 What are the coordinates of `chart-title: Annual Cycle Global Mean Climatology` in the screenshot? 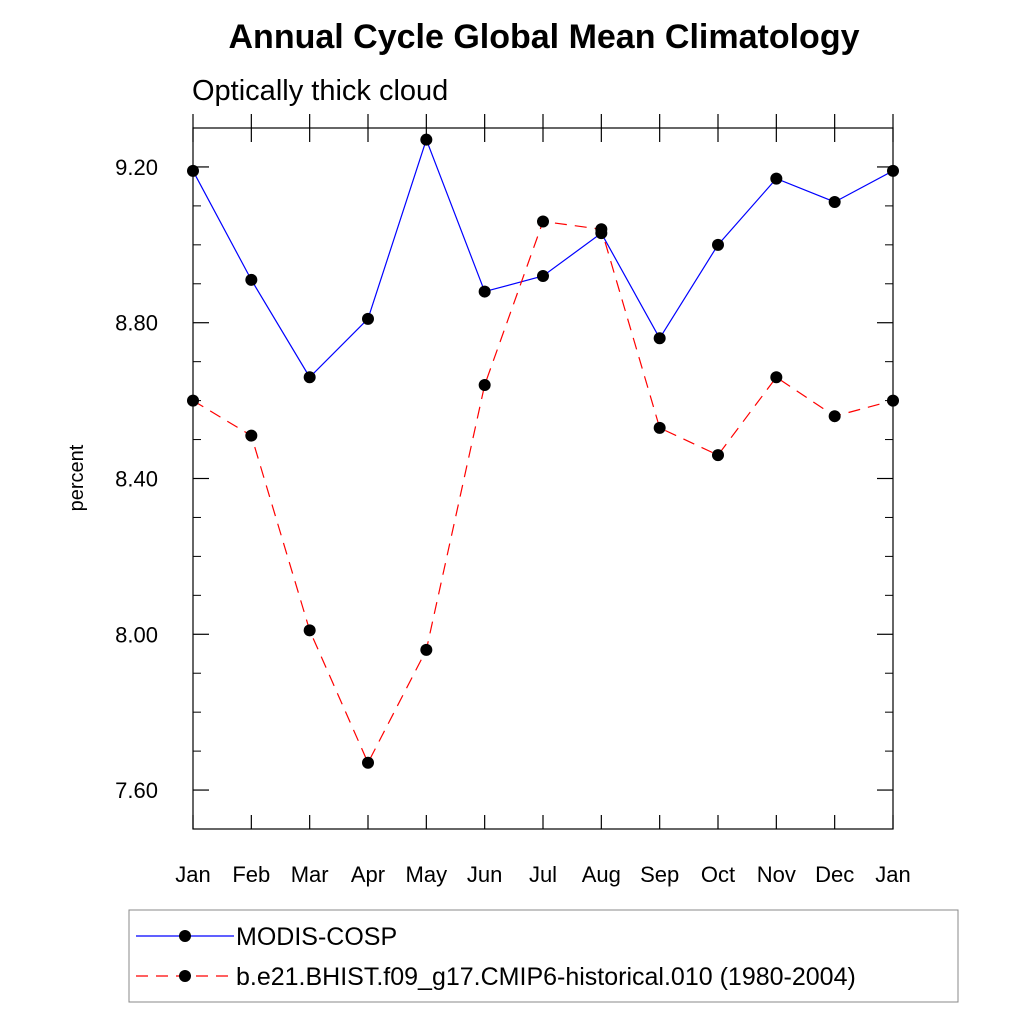 It's located at (544, 37).